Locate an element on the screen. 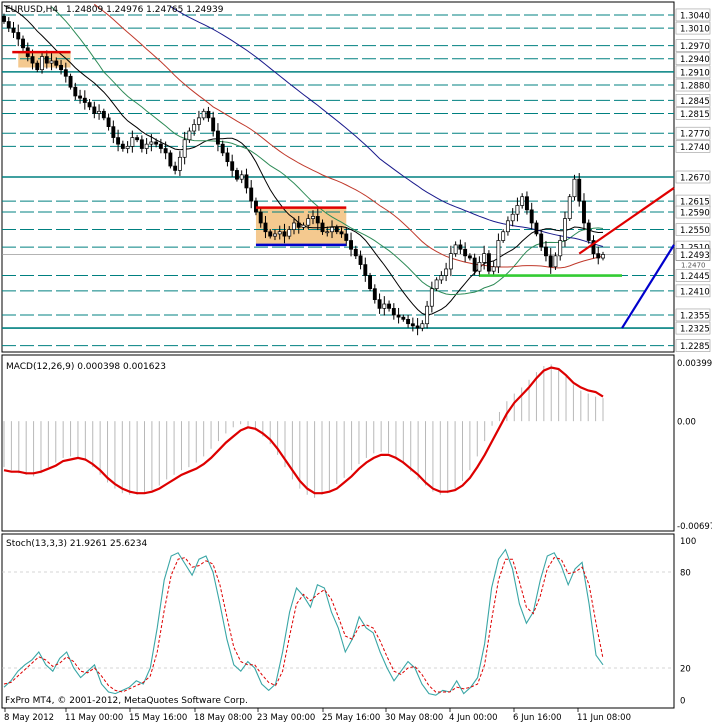  time-axis-label: 30 May 08:00 is located at coordinates (414, 718).